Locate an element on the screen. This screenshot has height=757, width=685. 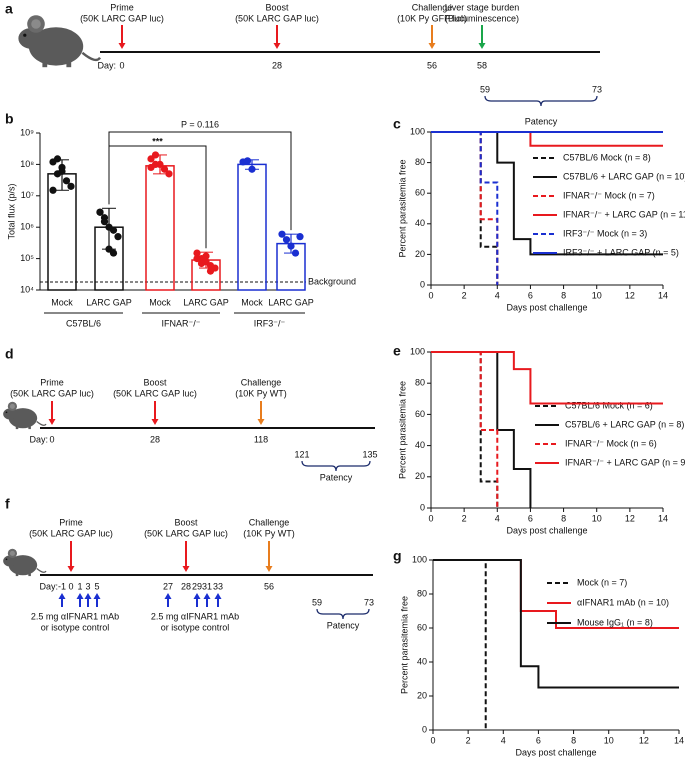
day: 135 is located at coordinates (369, 454).